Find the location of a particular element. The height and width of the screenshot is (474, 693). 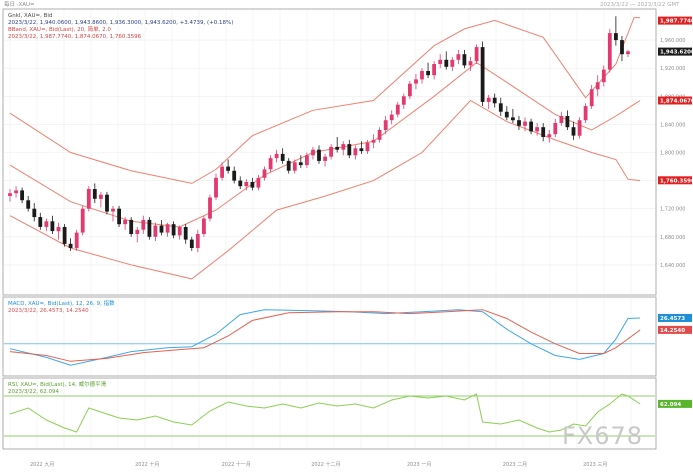

price-tag: 1,874.0670 is located at coordinates (675, 100).